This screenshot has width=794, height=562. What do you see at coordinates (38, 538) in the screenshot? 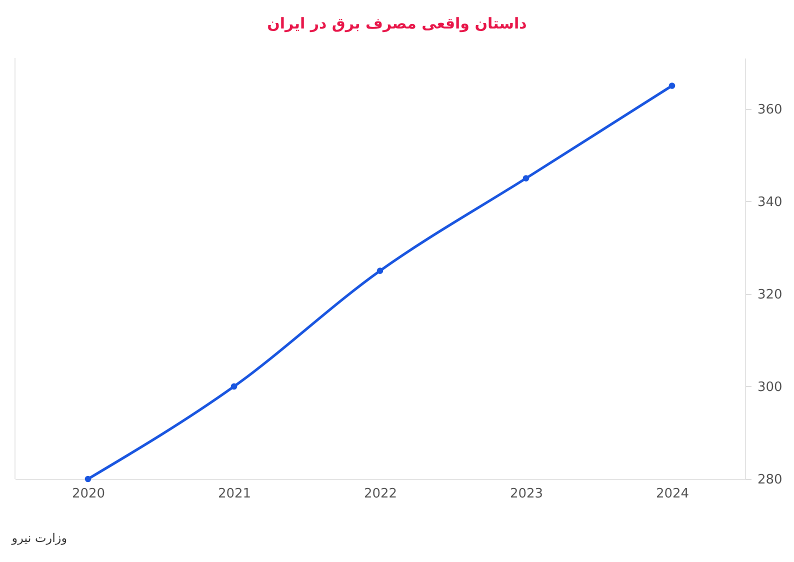
I see `text: وزارت نیرو` at bounding box center [38, 538].